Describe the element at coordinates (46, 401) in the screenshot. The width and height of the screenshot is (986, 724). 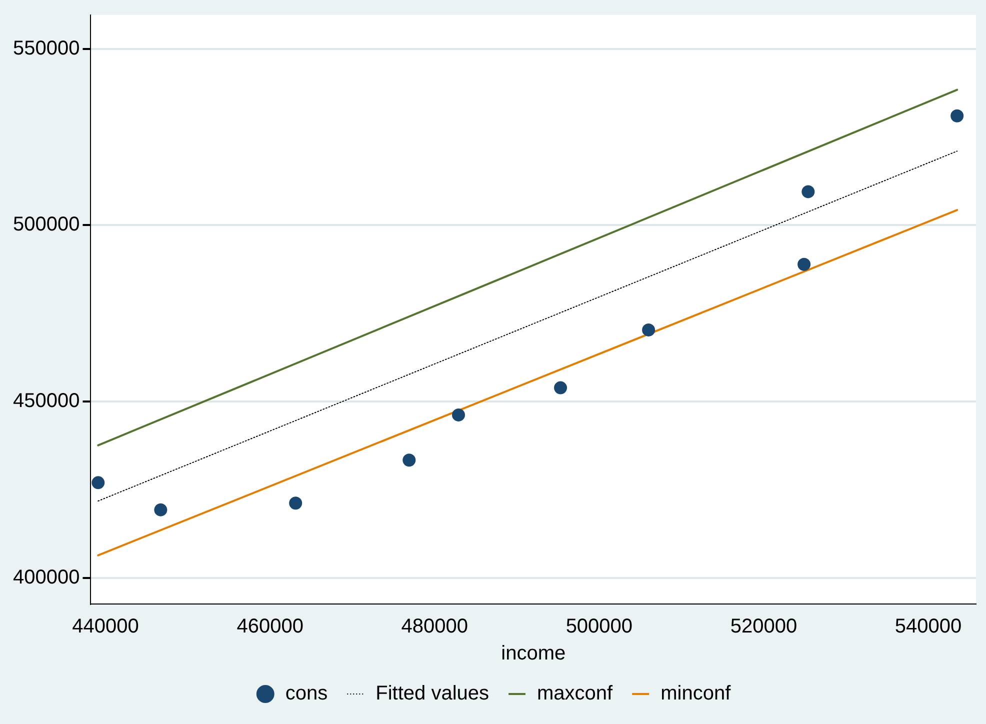
I see `y-tick-label: 450000` at that location.